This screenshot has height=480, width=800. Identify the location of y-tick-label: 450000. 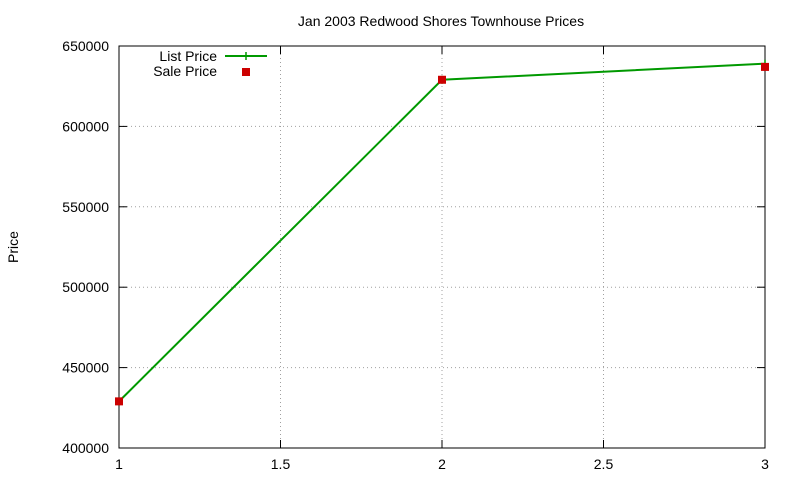
(85, 368).